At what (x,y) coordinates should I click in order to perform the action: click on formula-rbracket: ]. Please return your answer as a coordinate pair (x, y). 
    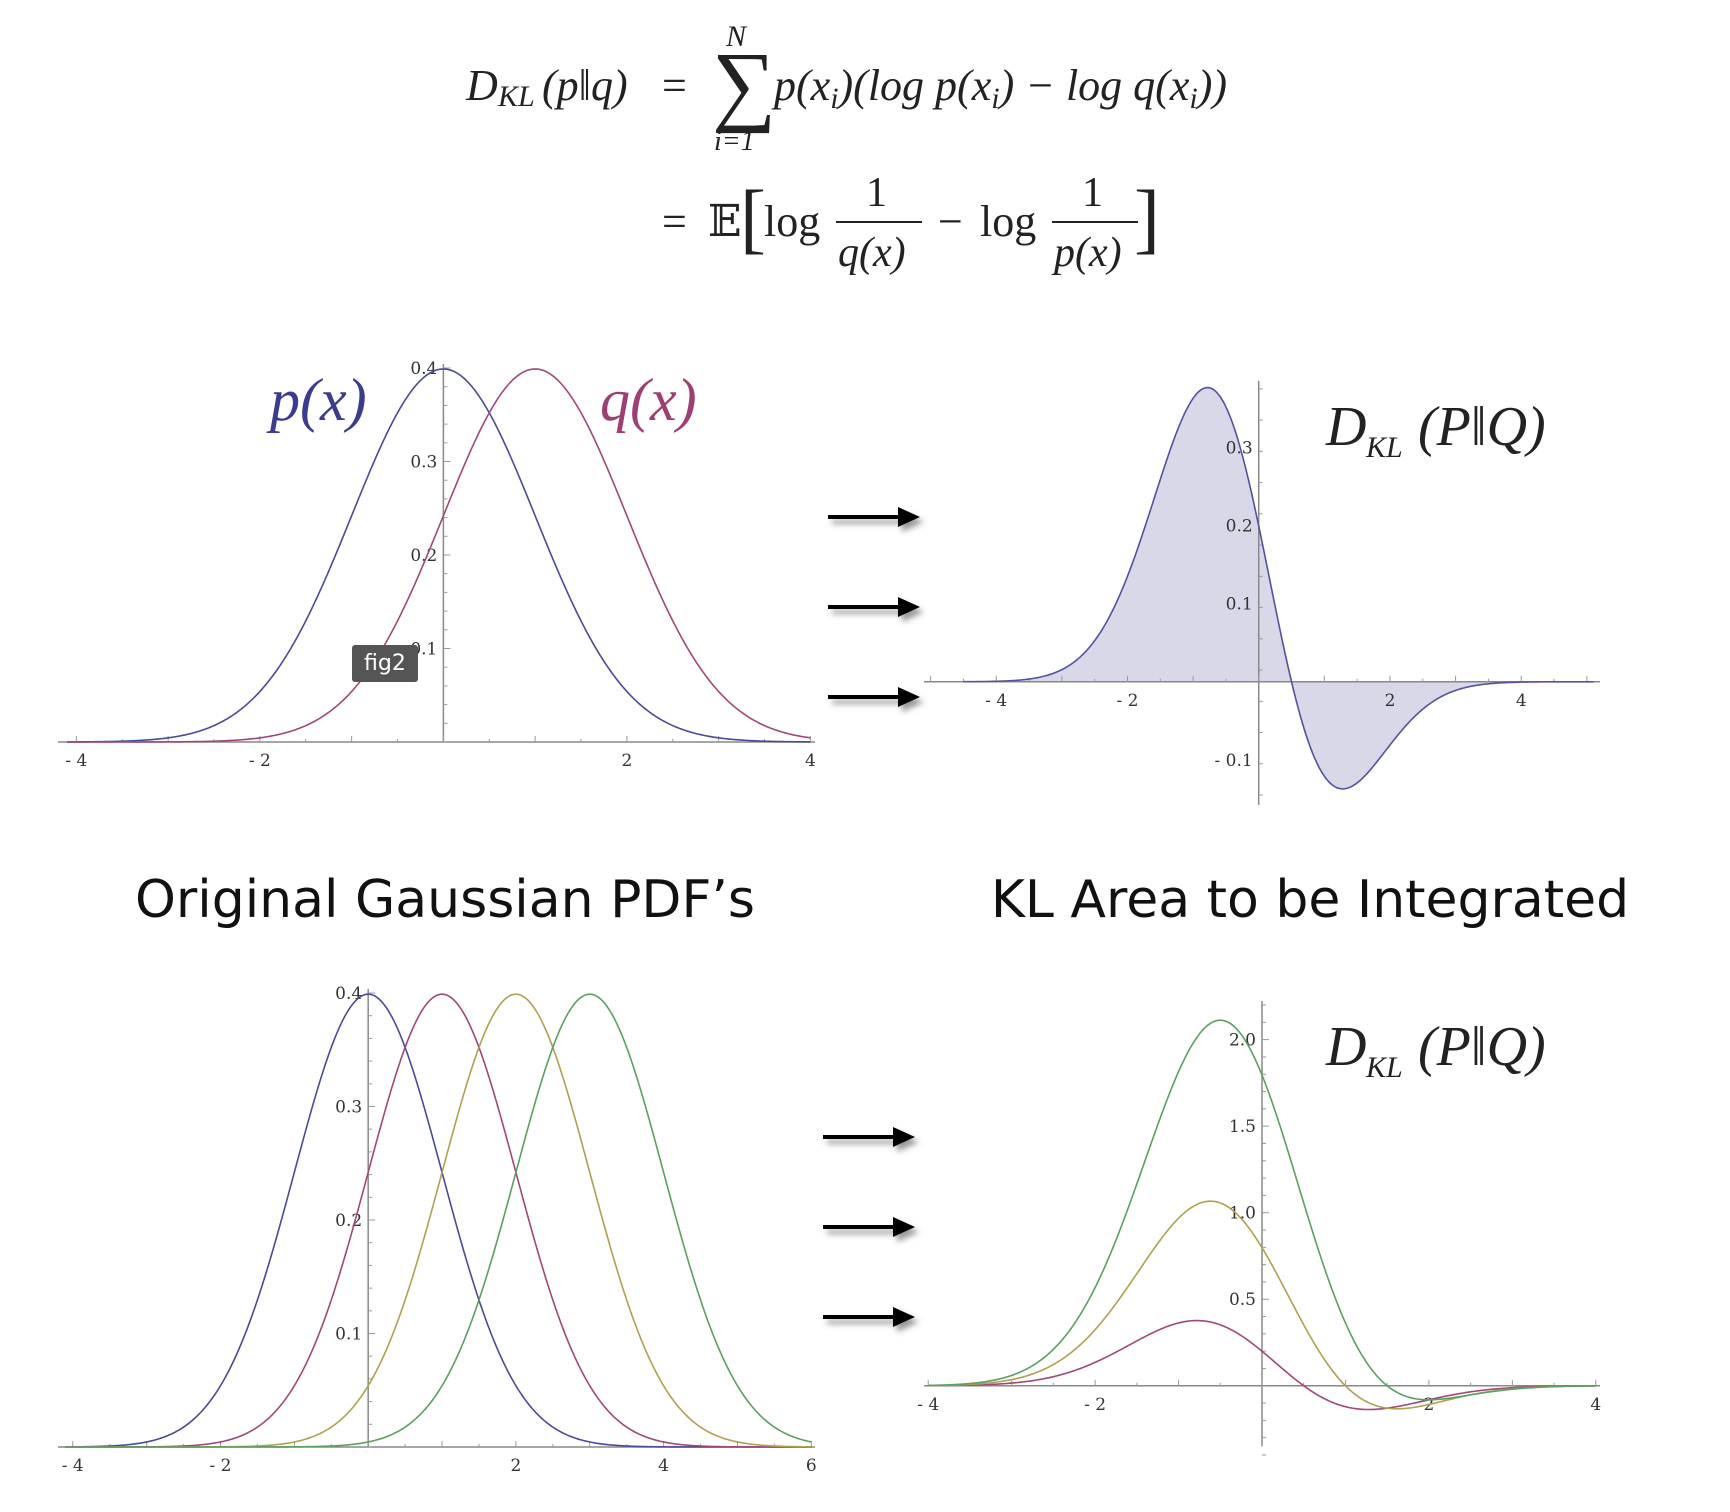
    Looking at the image, I should click on (1147, 217).